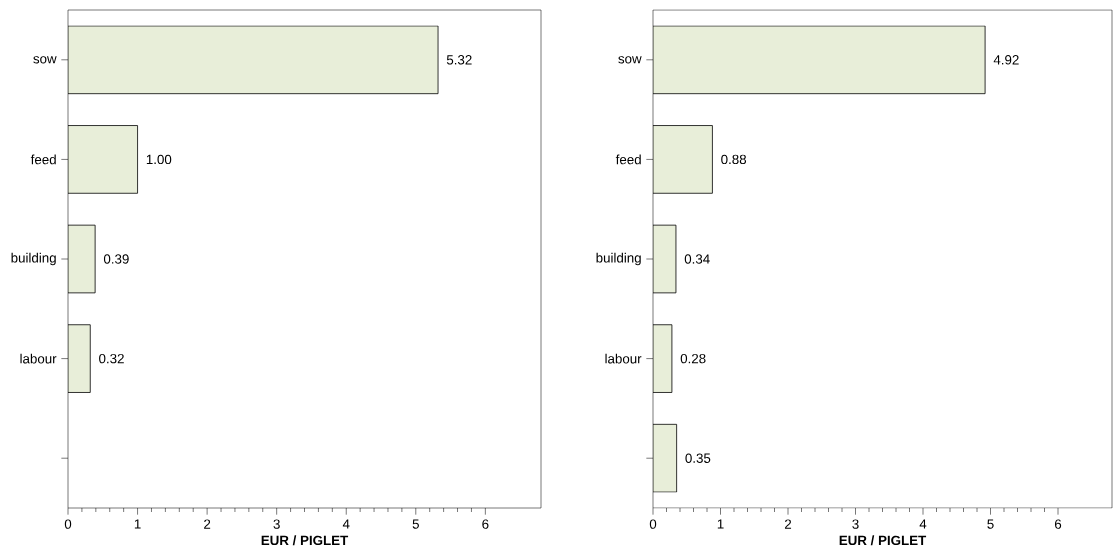 The height and width of the screenshot is (554, 1113). I want to click on data-label: 0.88, so click(734, 159).